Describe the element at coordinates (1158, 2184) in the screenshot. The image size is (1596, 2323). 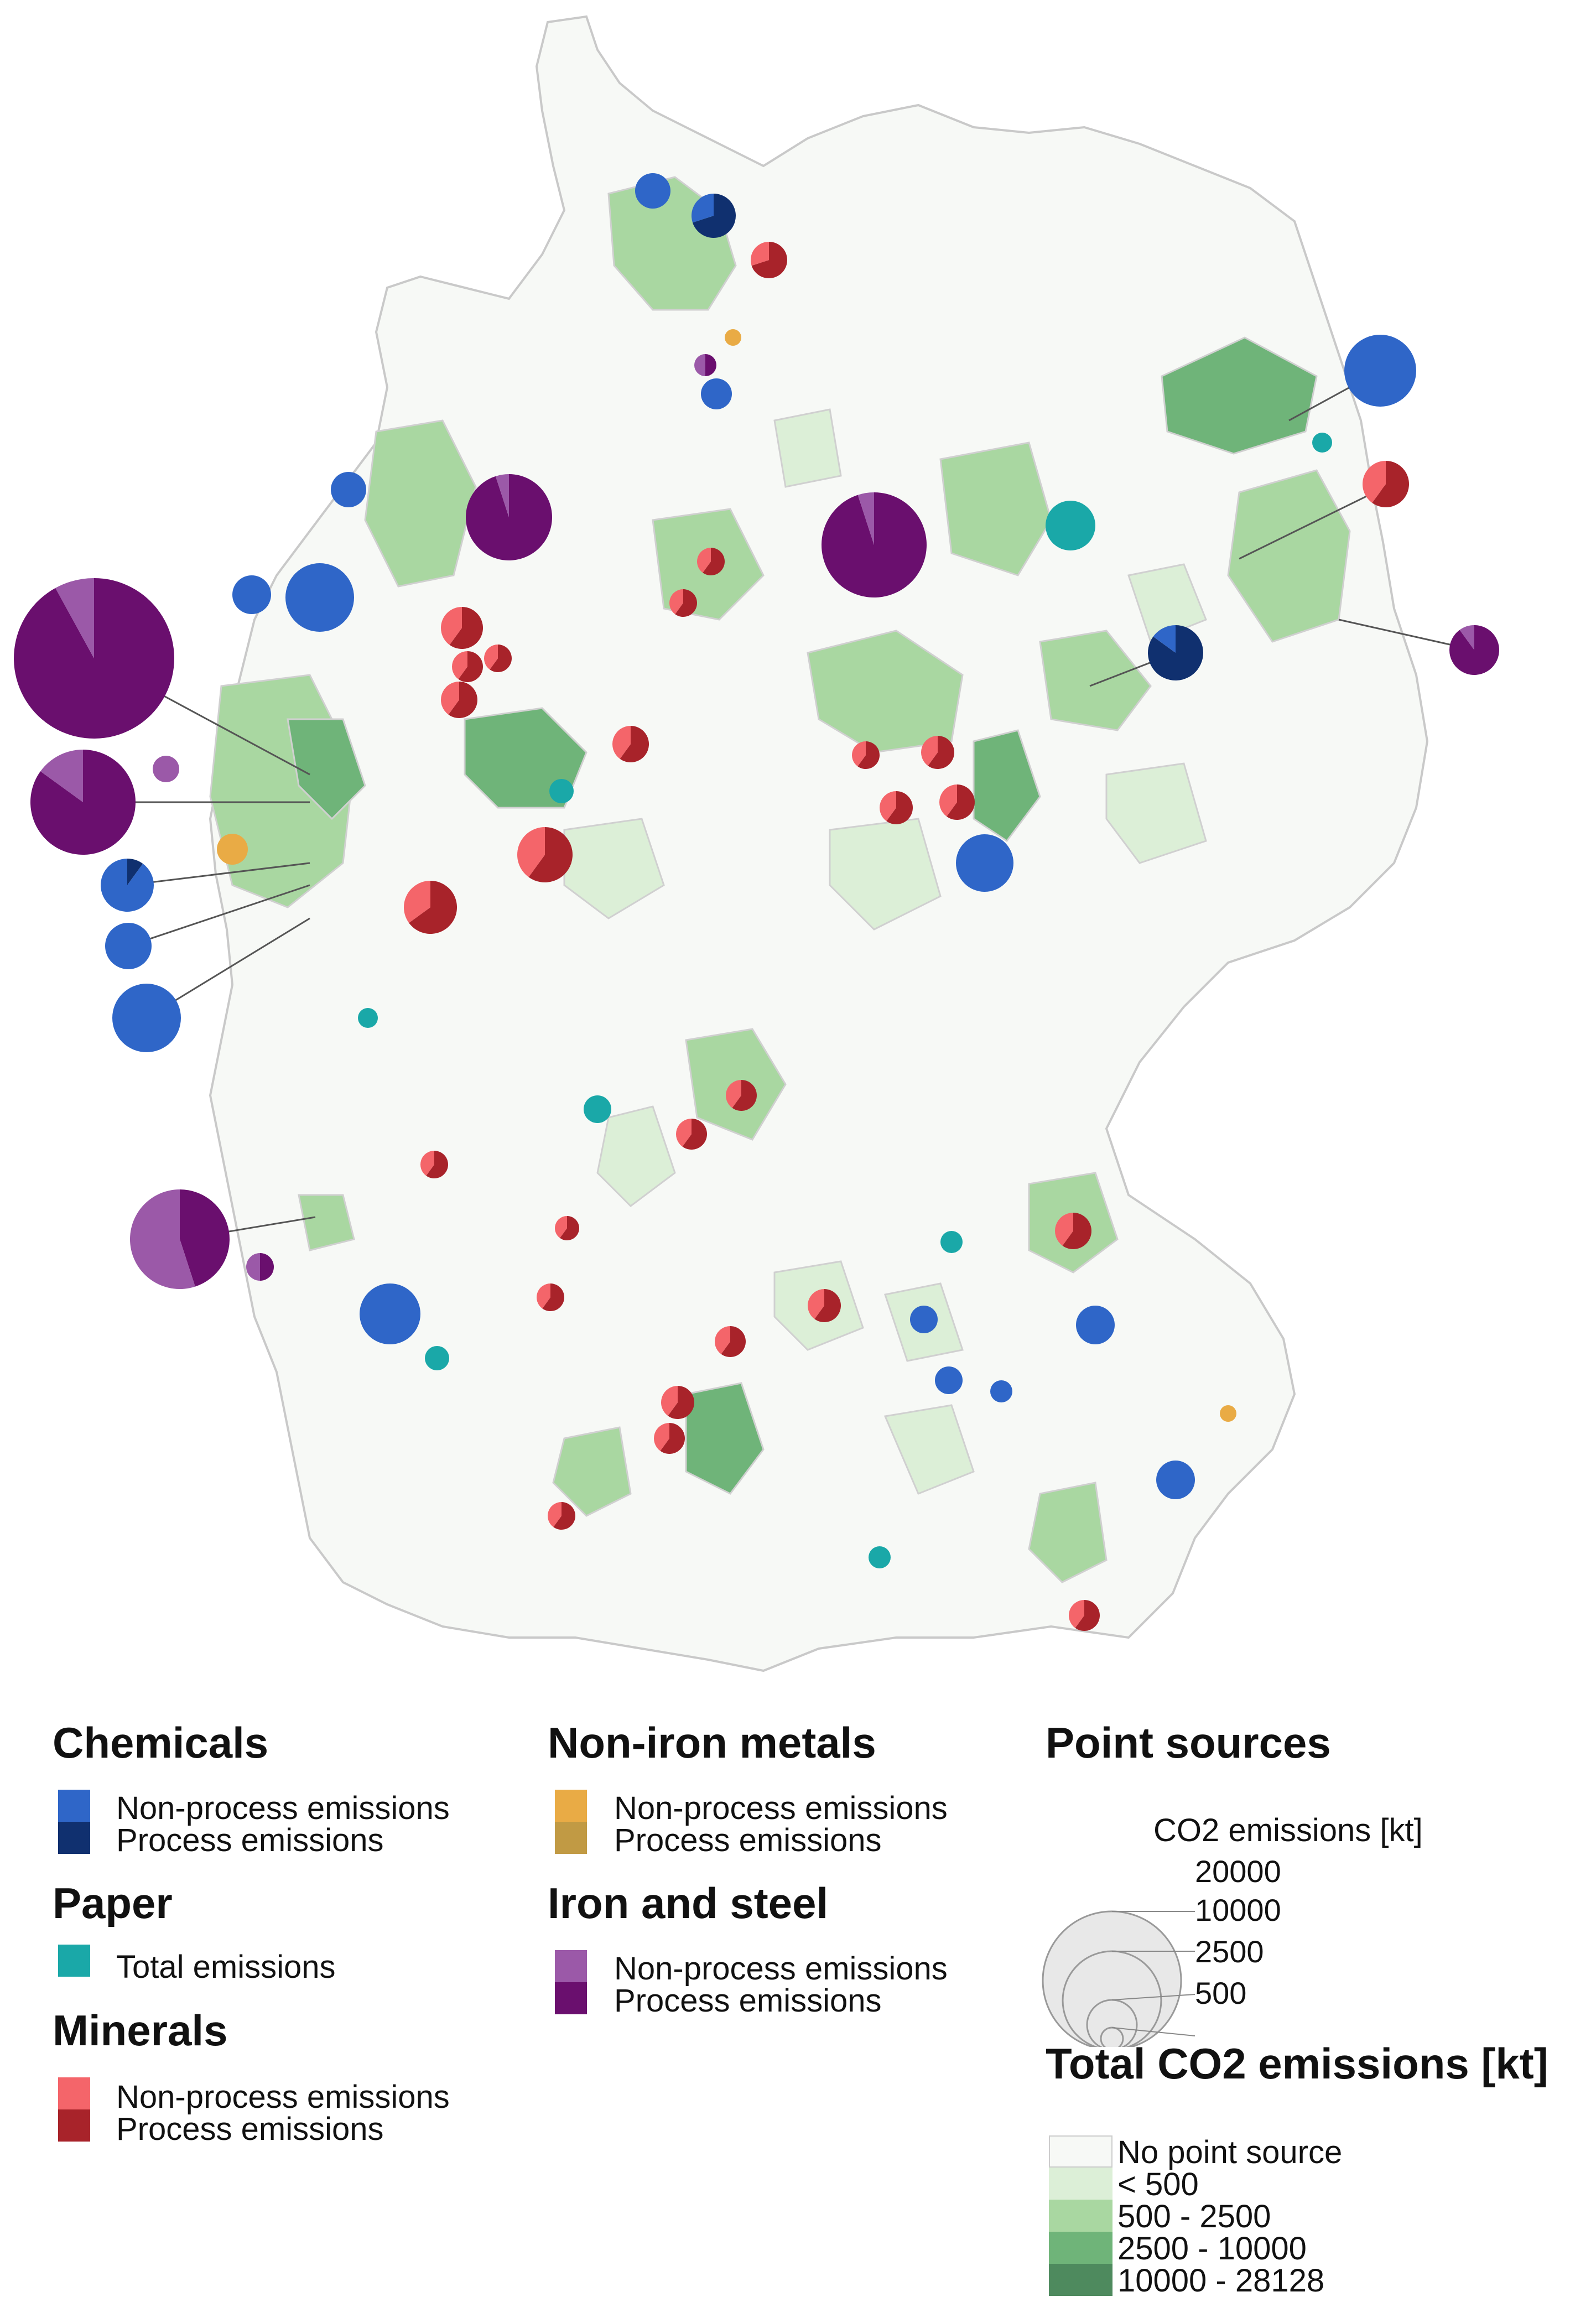
I see `ramp-label-1: < 500` at that location.